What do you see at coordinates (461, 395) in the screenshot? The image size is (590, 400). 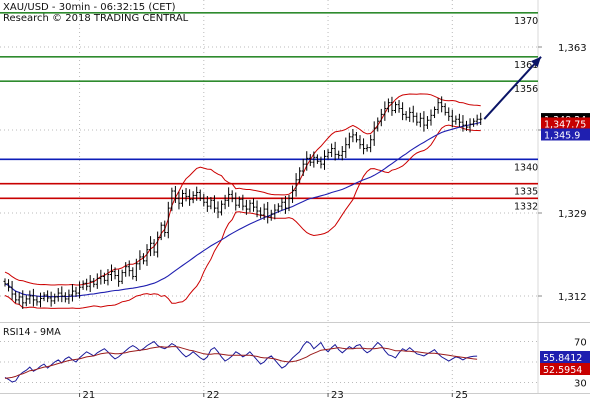 I see `time-tick-label: 25` at bounding box center [461, 395].